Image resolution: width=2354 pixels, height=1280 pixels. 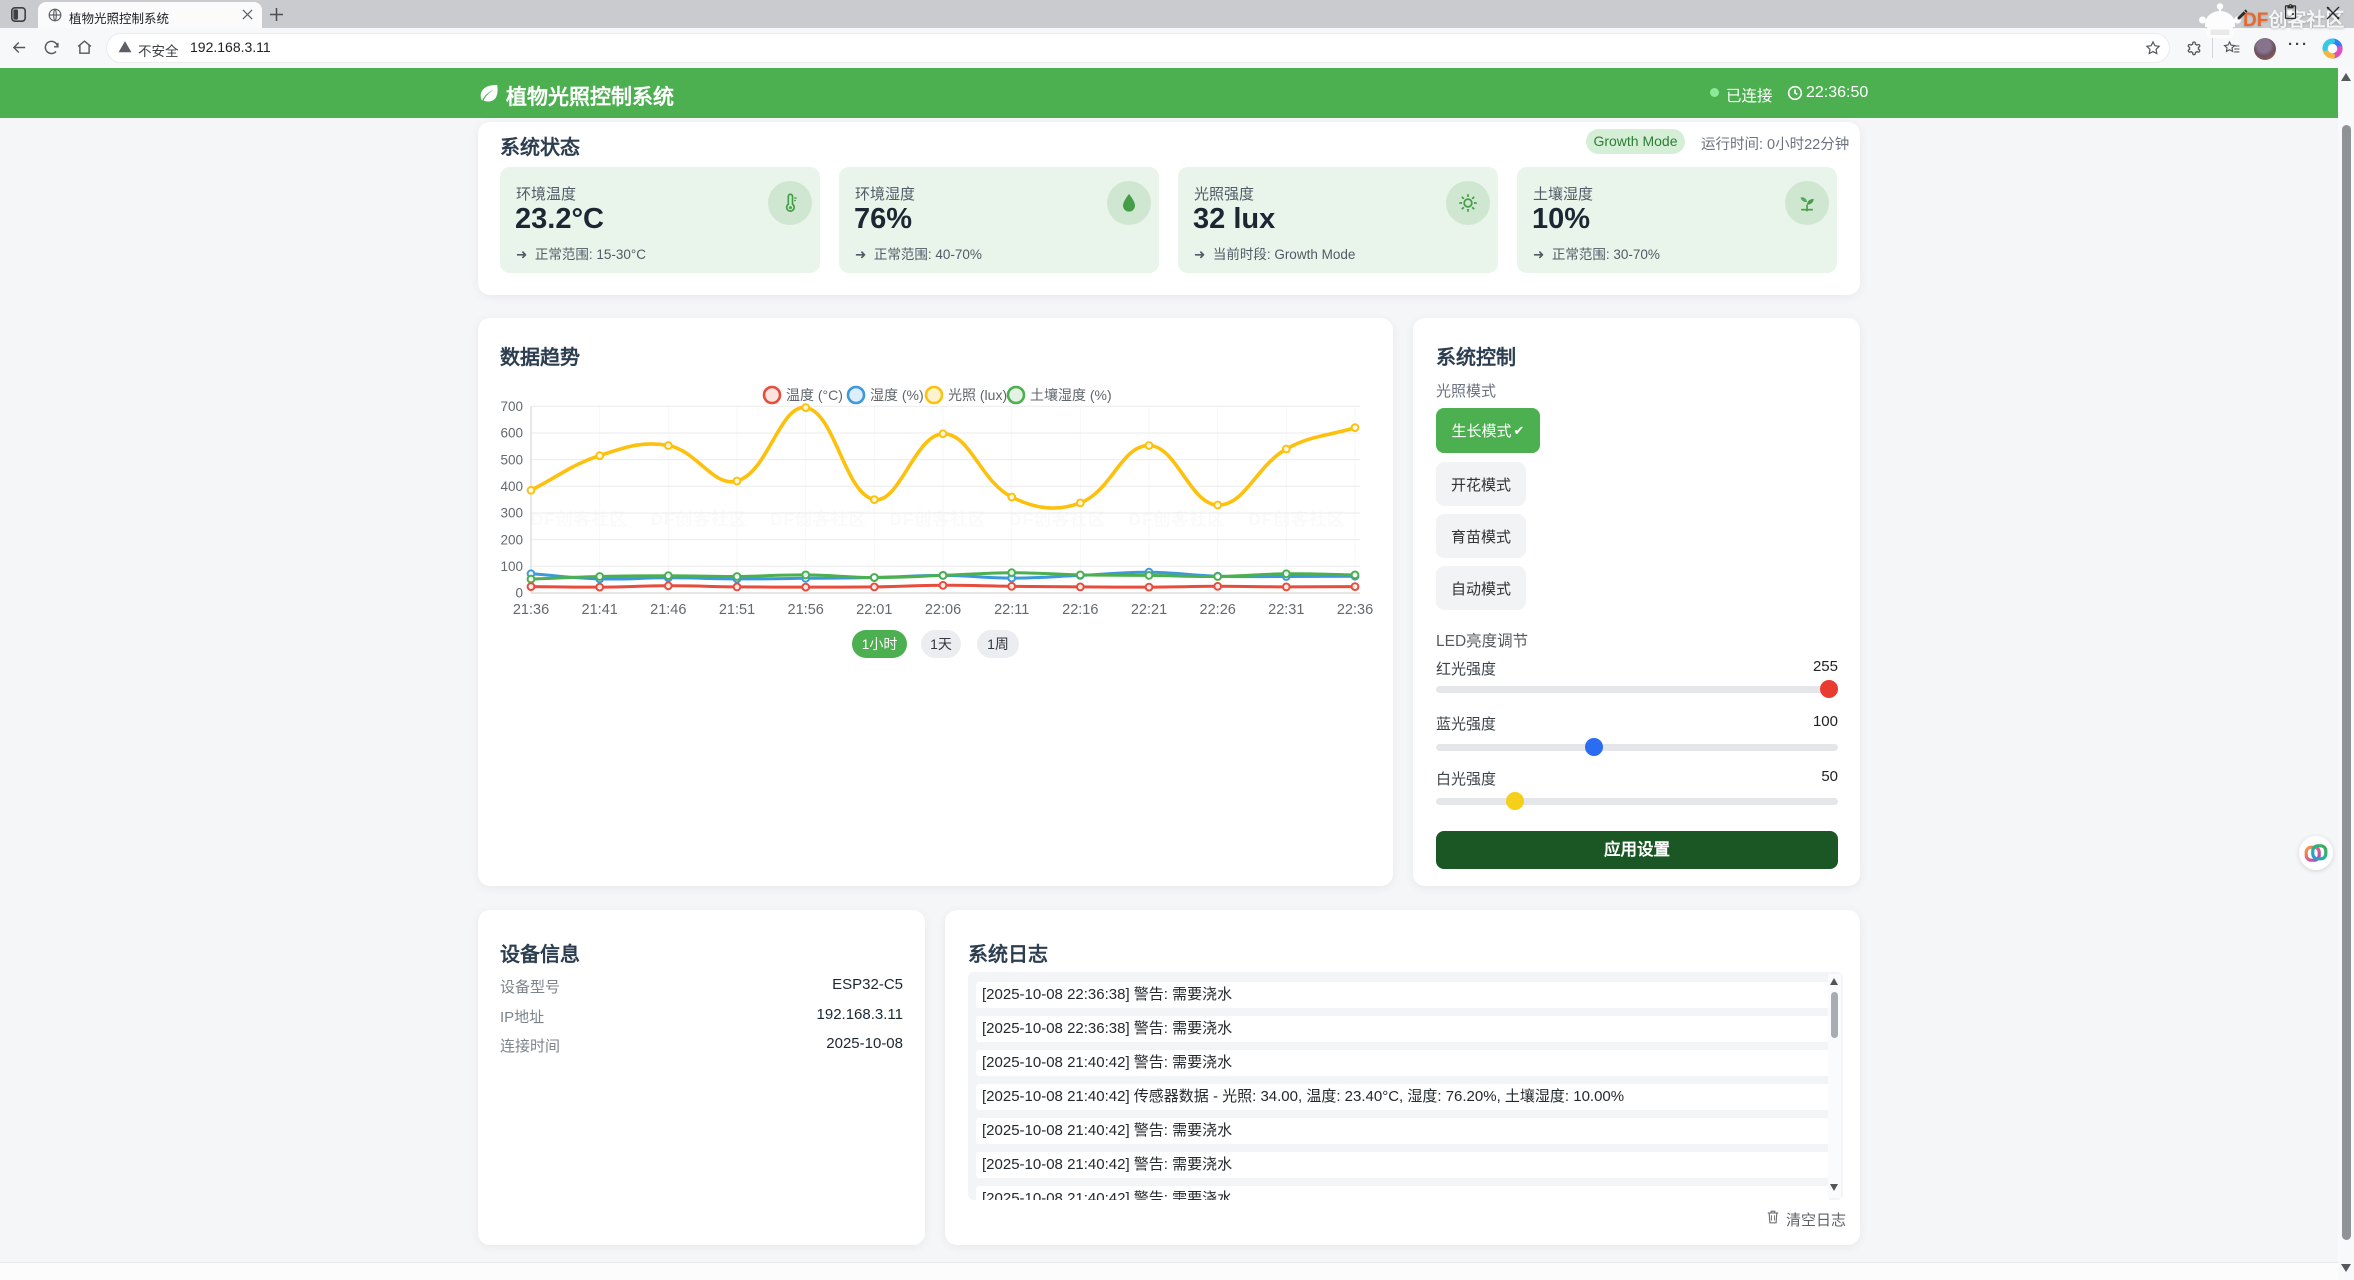 I want to click on svg-text: 21:56, so click(x=806, y=610).